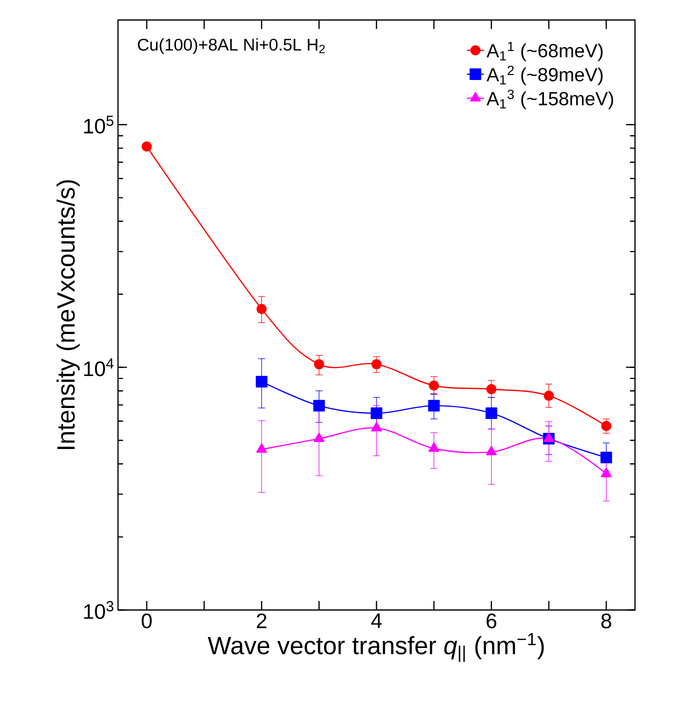 Image resolution: width=673 pixels, height=704 pixels. I want to click on y-tick-label: 10$^{5}$, so click(99, 125).